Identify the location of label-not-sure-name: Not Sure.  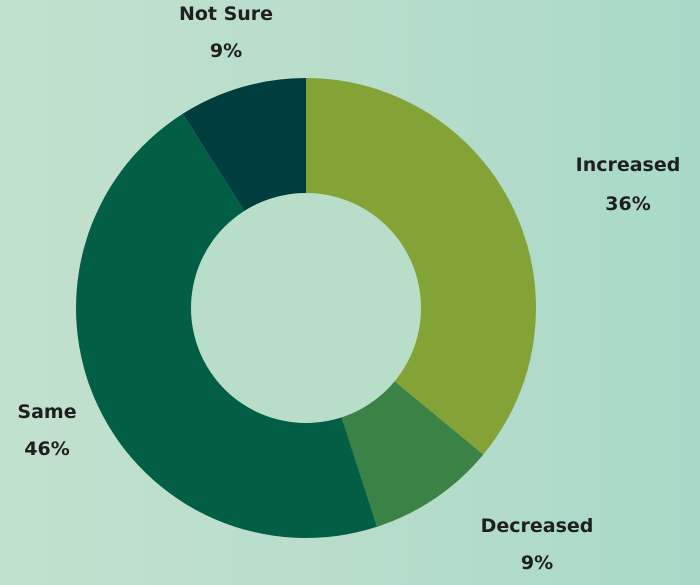
(226, 14).